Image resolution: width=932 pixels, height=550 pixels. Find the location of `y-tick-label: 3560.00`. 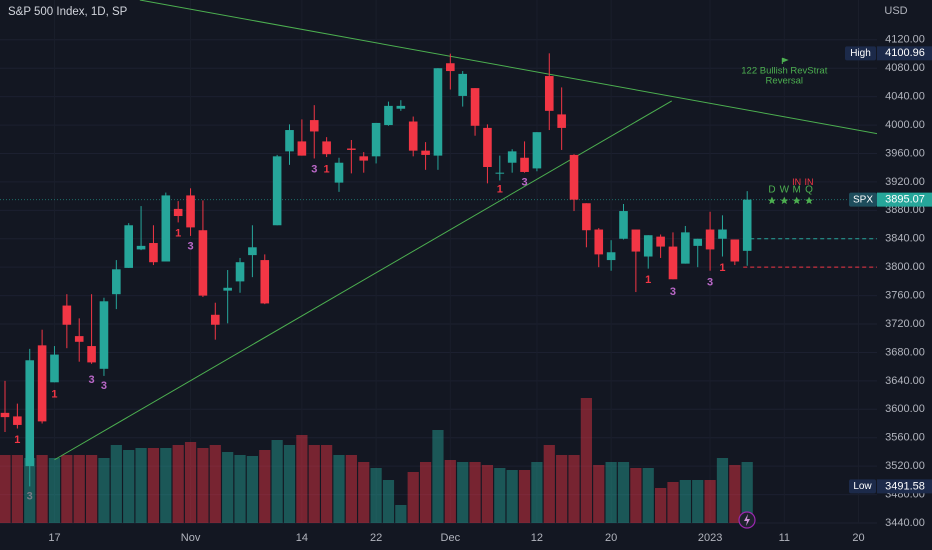

y-tick-label: 3560.00 is located at coordinates (905, 438).